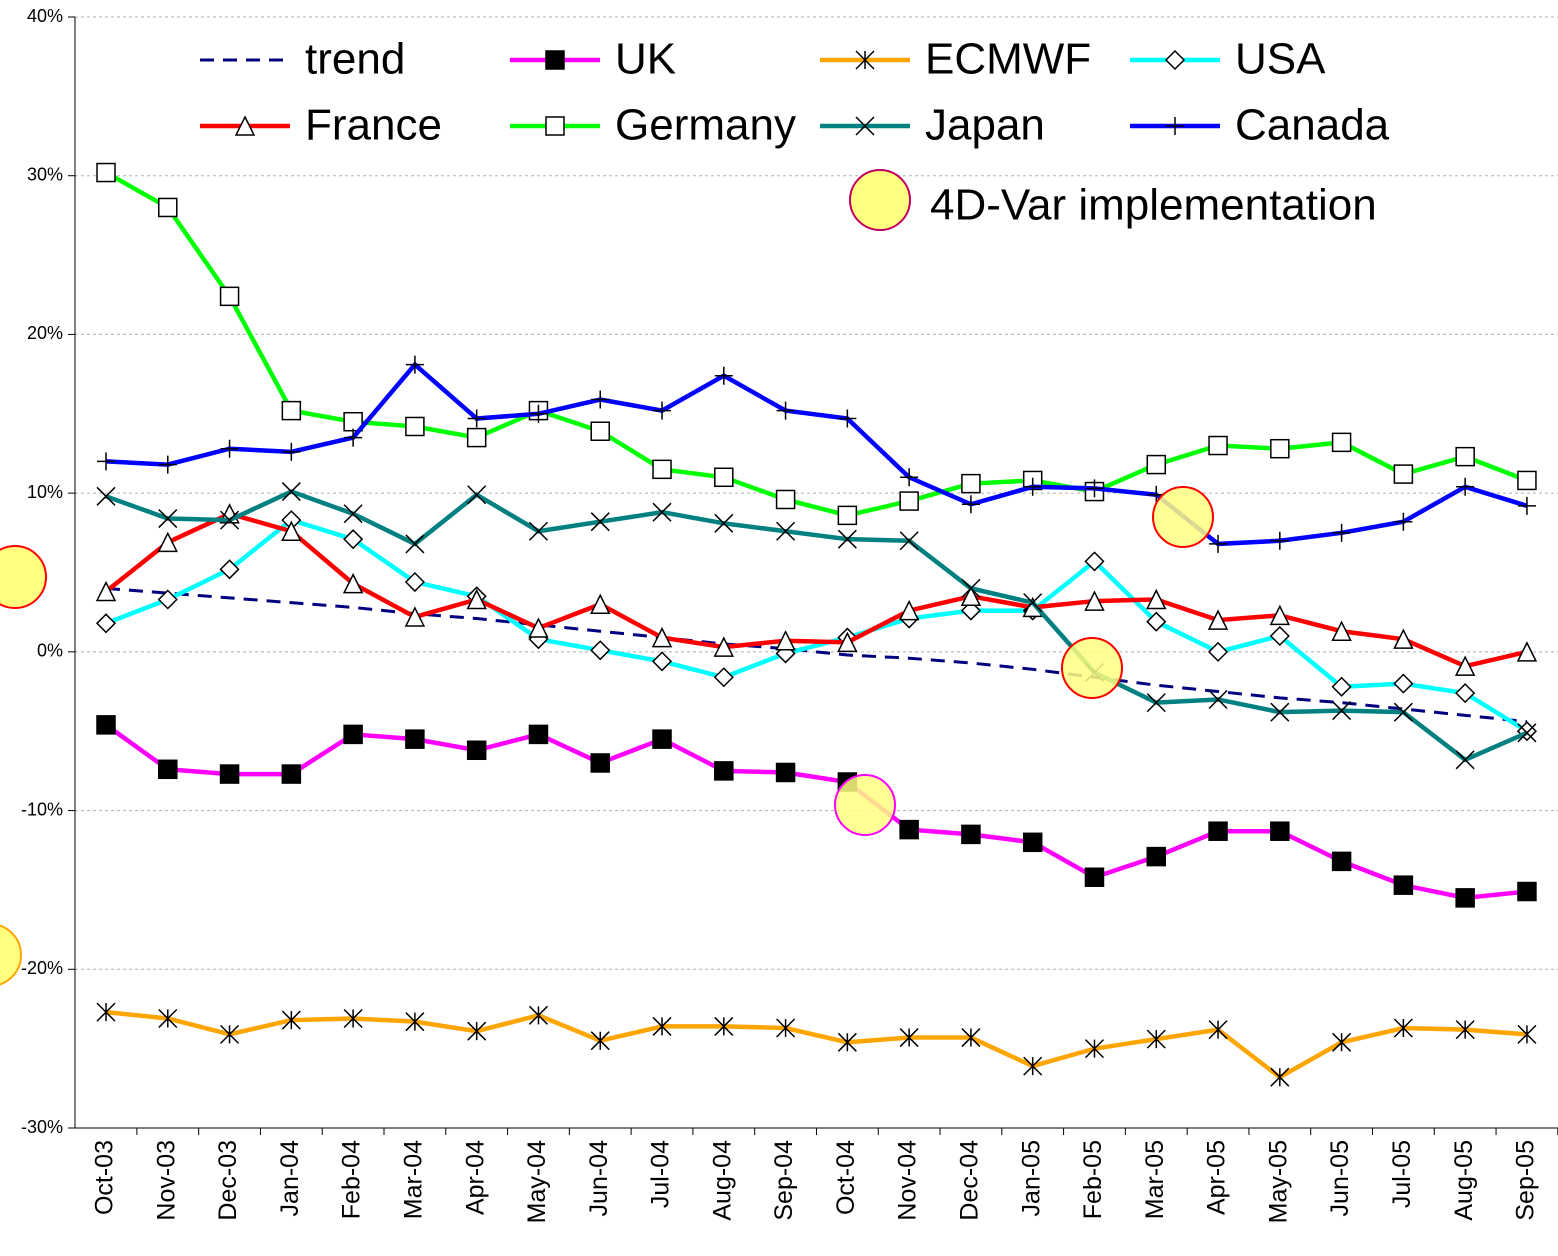 The image size is (1558, 1256). Describe the element at coordinates (42, 968) in the screenshot. I see `y-tick-label: -20%` at that location.